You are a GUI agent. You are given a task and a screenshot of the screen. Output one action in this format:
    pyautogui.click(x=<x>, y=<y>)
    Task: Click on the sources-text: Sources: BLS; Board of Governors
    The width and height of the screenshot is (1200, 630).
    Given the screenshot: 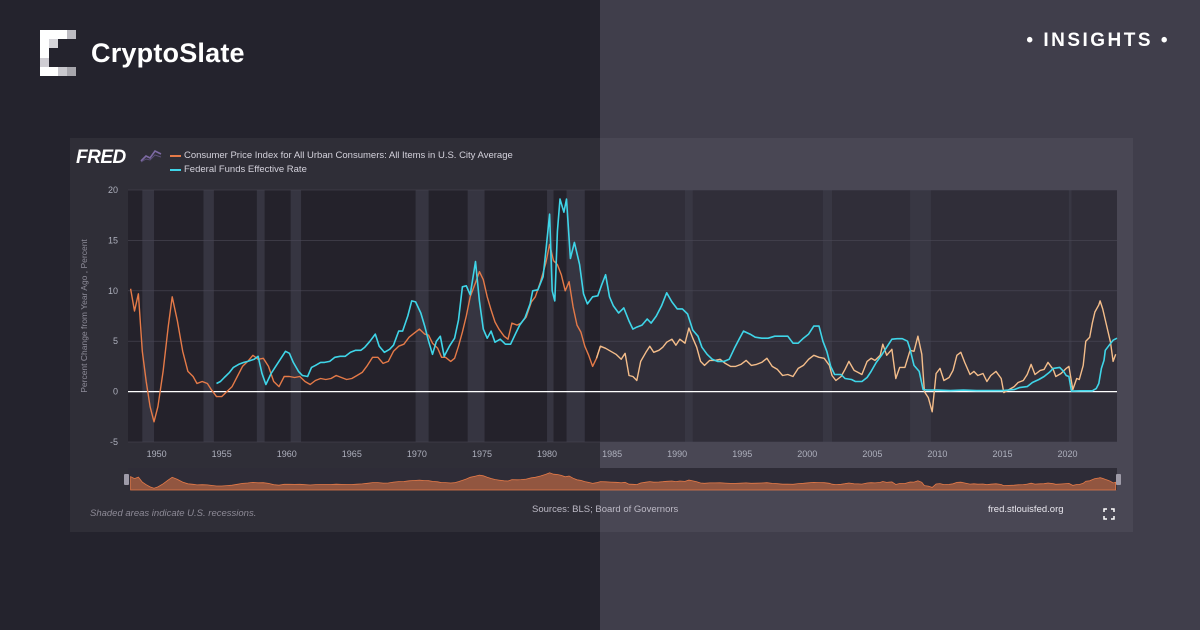 What is the action you would take?
    pyautogui.click(x=605, y=509)
    